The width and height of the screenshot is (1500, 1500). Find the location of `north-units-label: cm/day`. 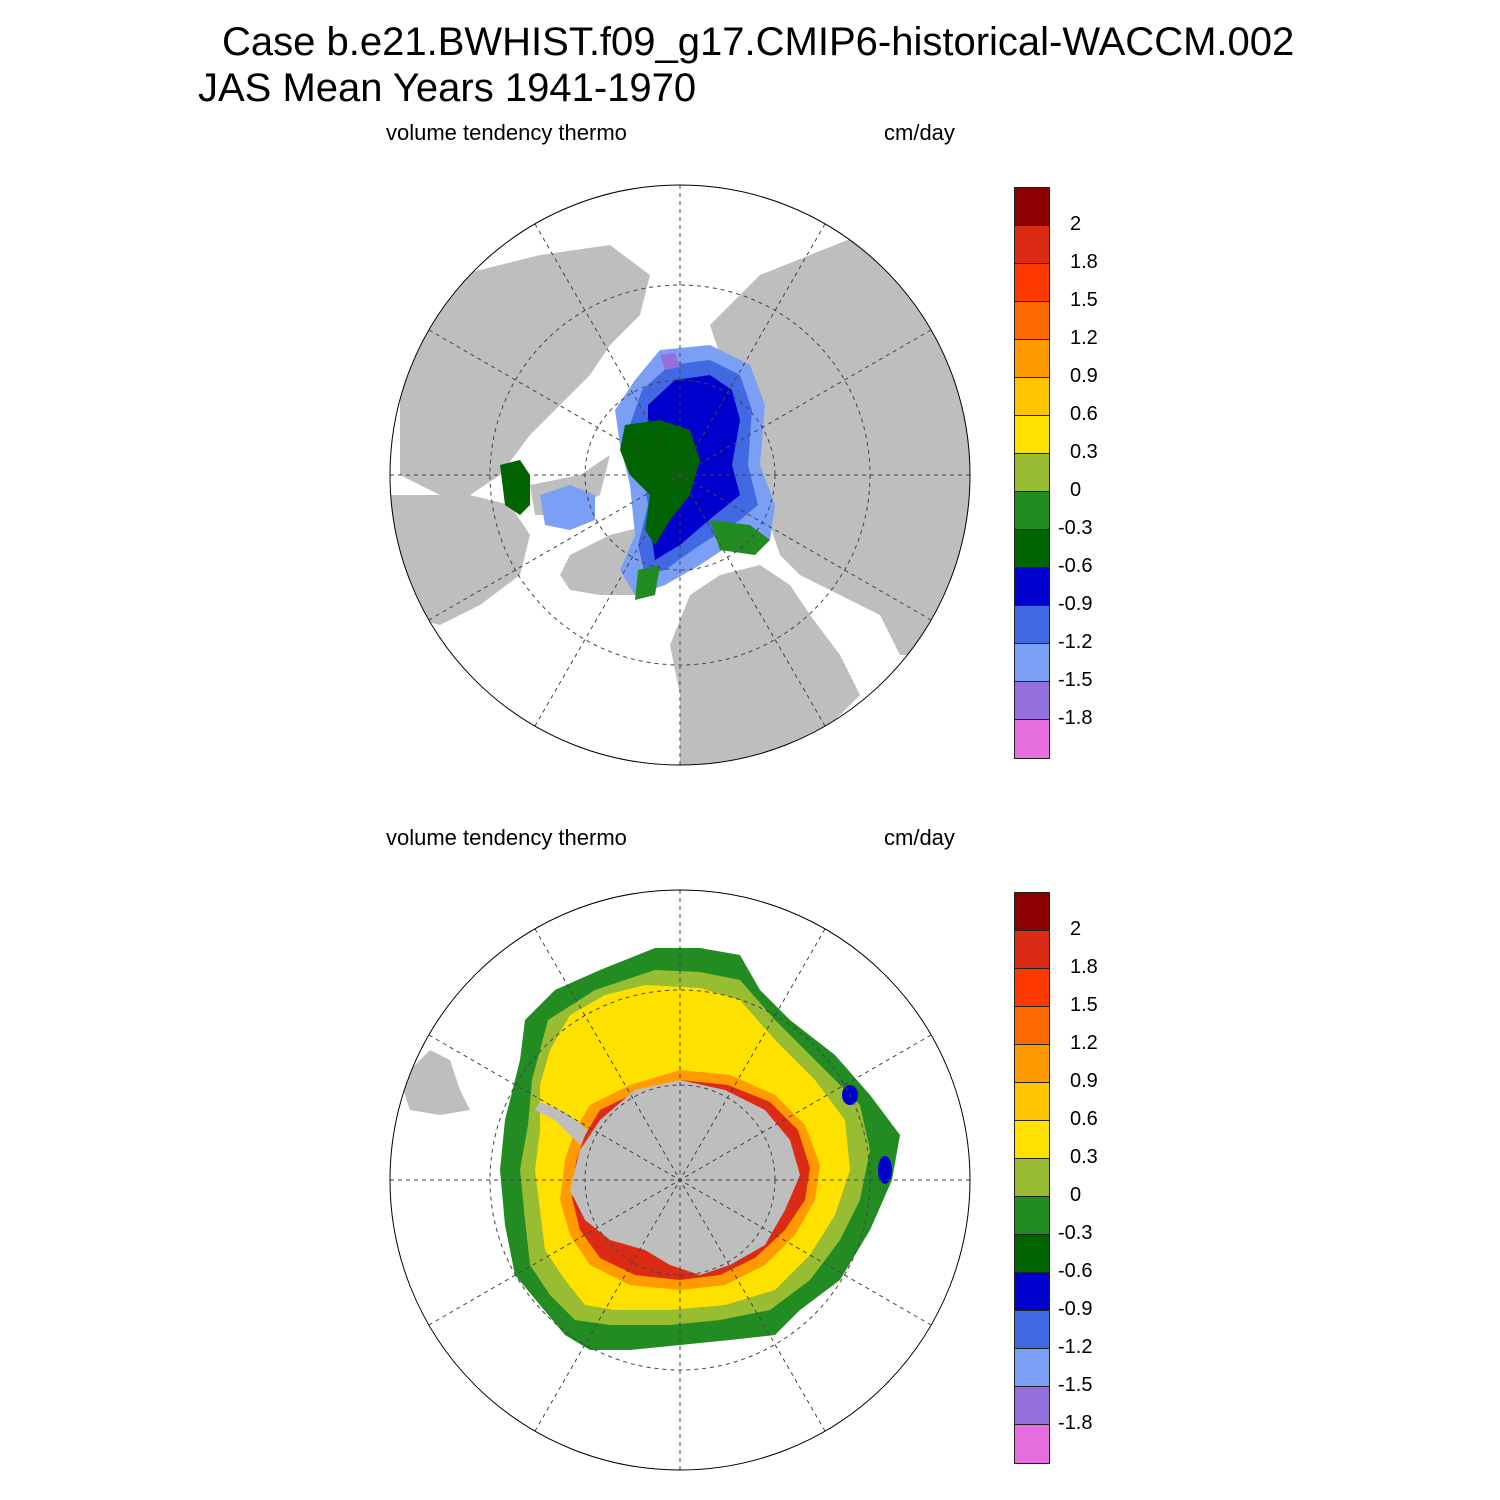

north-units-label: cm/day is located at coordinates (919, 132).